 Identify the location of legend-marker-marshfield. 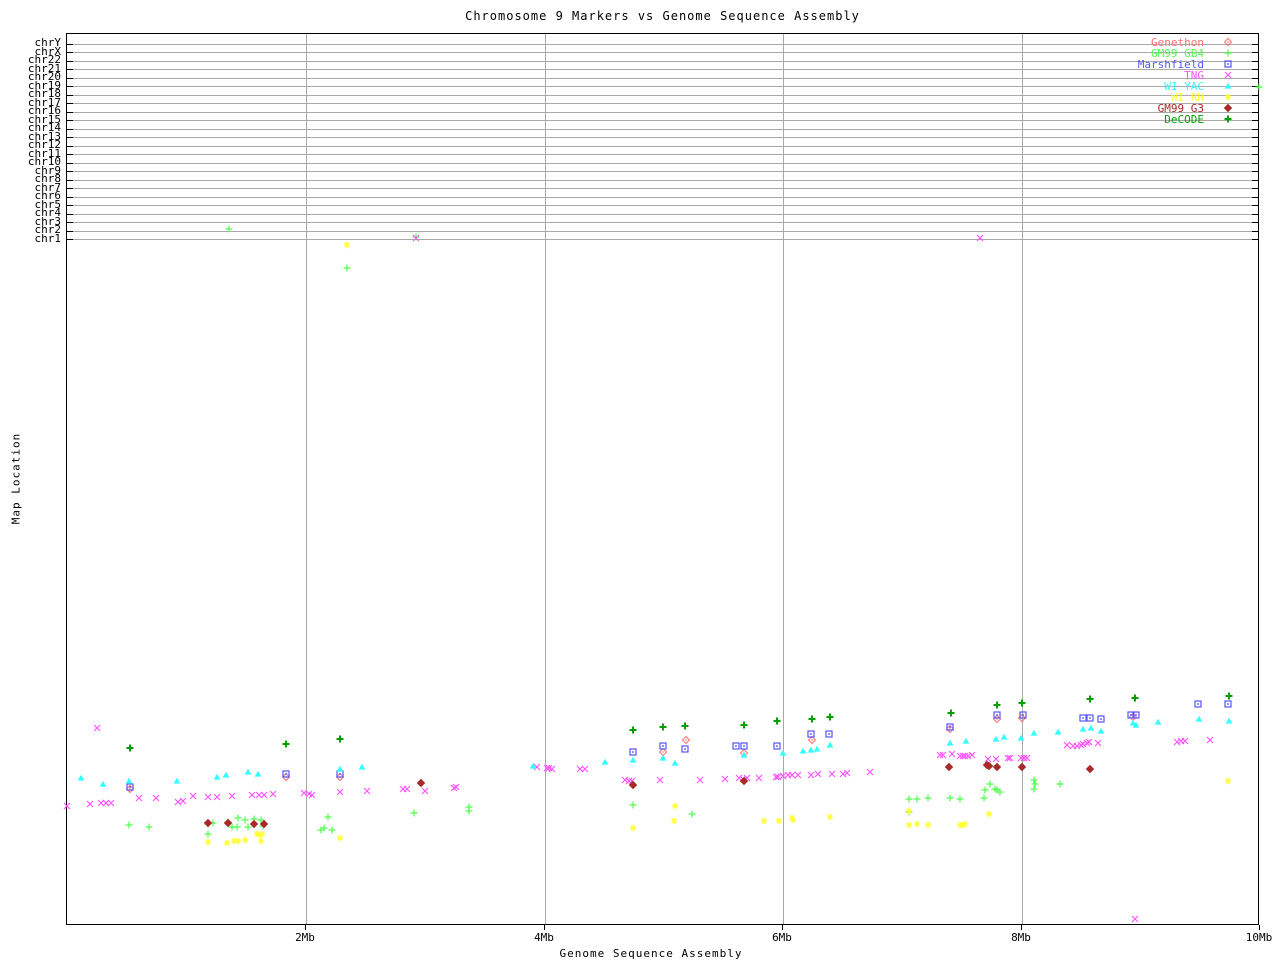
(1228, 64).